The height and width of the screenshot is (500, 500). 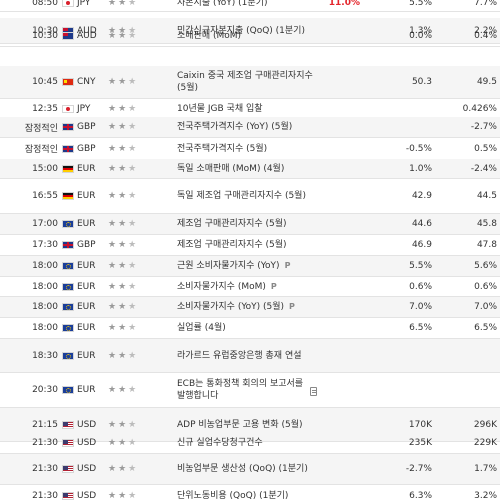 What do you see at coordinates (201, 328) in the screenshot?
I see `event-title: 실업률 (4월)` at bounding box center [201, 328].